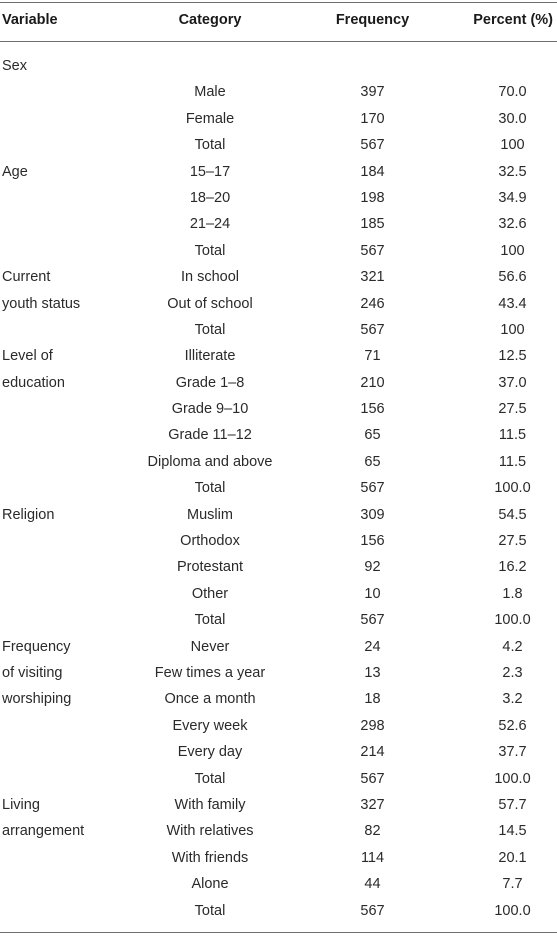 This screenshot has width=557, height=936. What do you see at coordinates (512, 409) in the screenshot?
I see `cell-percent: 27.5` at bounding box center [512, 409].